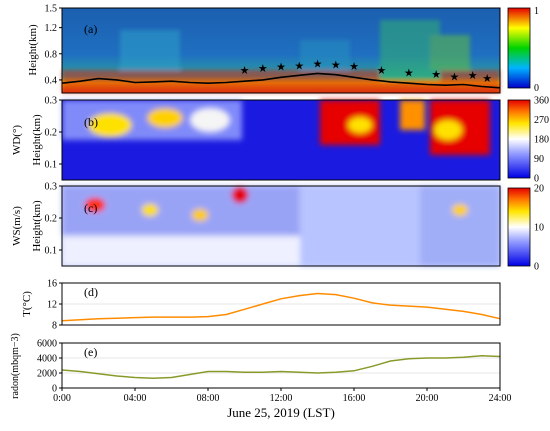 The width and height of the screenshot is (550, 431). What do you see at coordinates (37, 140) in the screenshot?
I see `panel-b-ylabel: Height(km)` at bounding box center [37, 140].